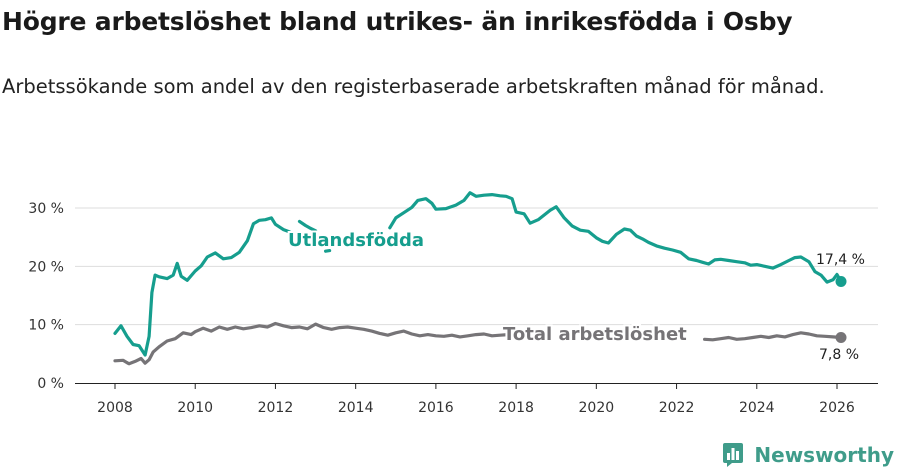 The image size is (900, 474). I want to click on x-tick-label: 2024, so click(757, 408).